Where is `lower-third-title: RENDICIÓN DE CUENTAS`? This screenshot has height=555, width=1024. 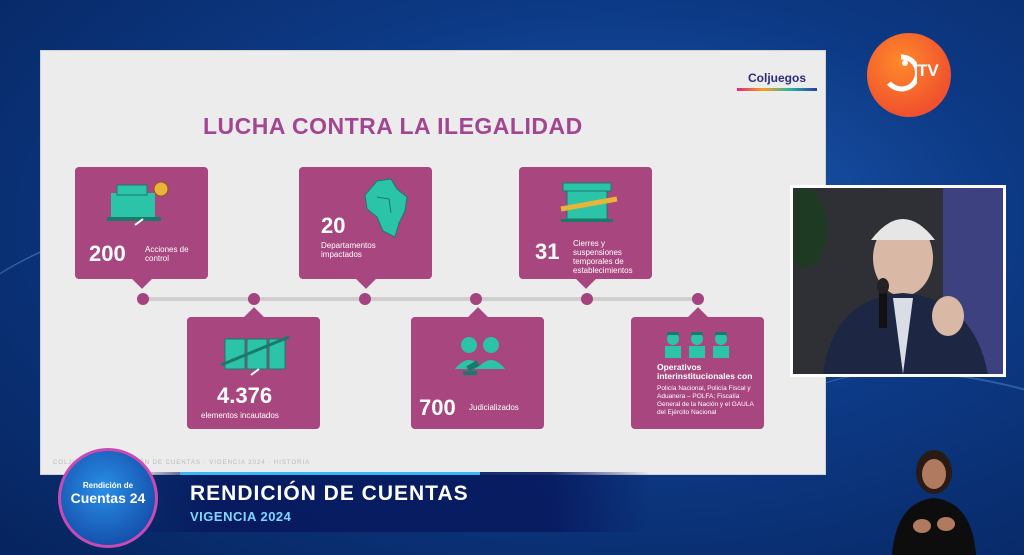 lower-third-title: RENDICIÓN DE CUENTAS is located at coordinates (329, 493).